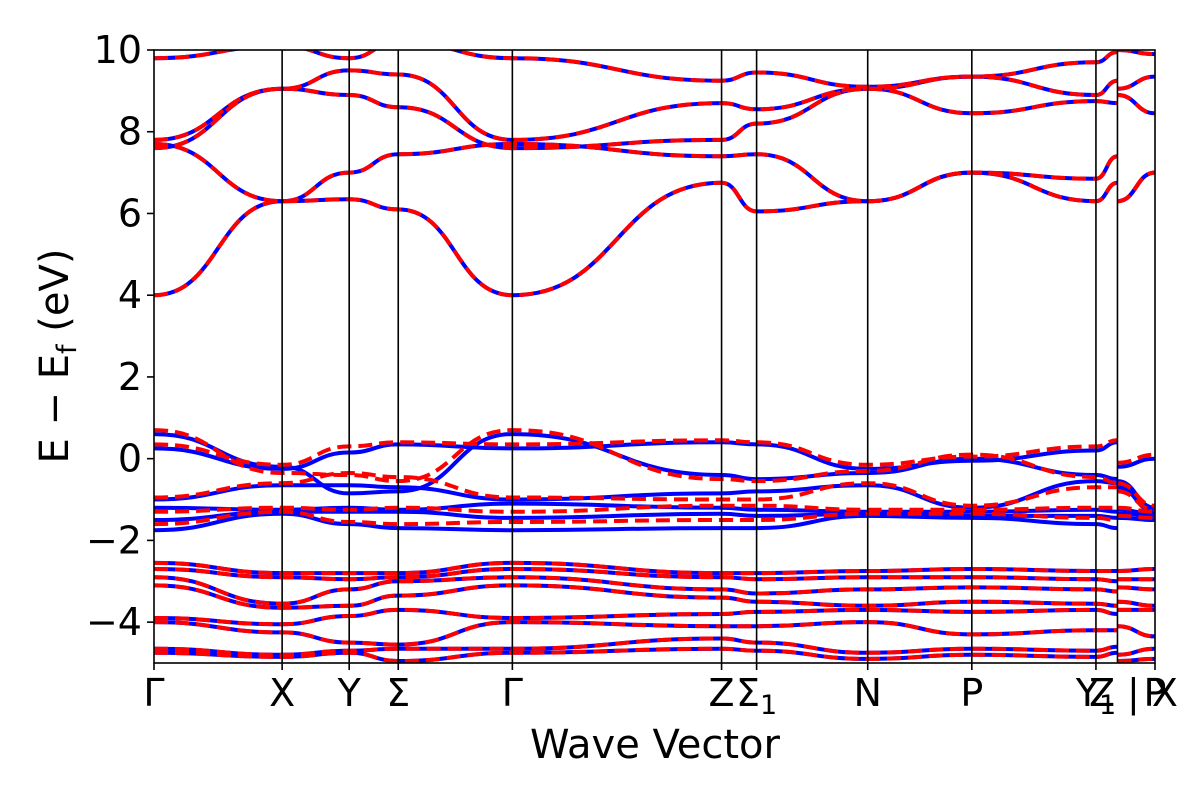 This screenshot has width=1200, height=800. Describe the element at coordinates (118, 50) in the screenshot. I see `y-tick-label: 10` at that location.